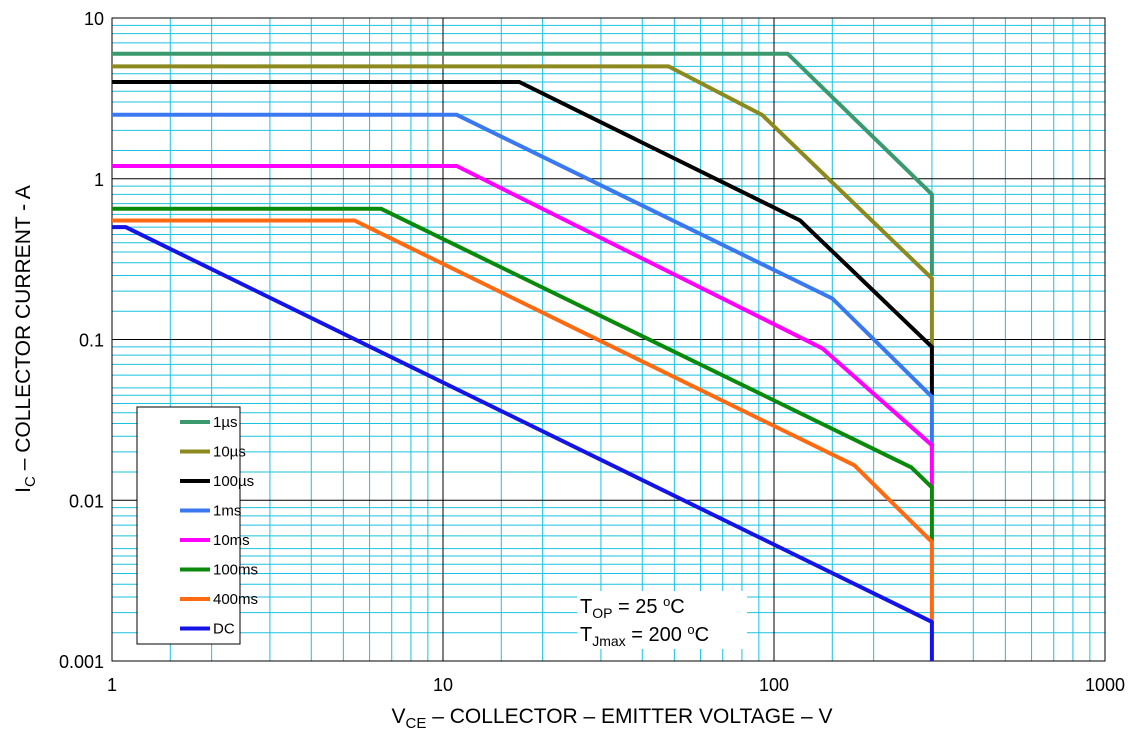 Image resolution: width=1135 pixels, height=732 pixels. What do you see at coordinates (677, 607) in the screenshot?
I see `top-unit: C` at bounding box center [677, 607].